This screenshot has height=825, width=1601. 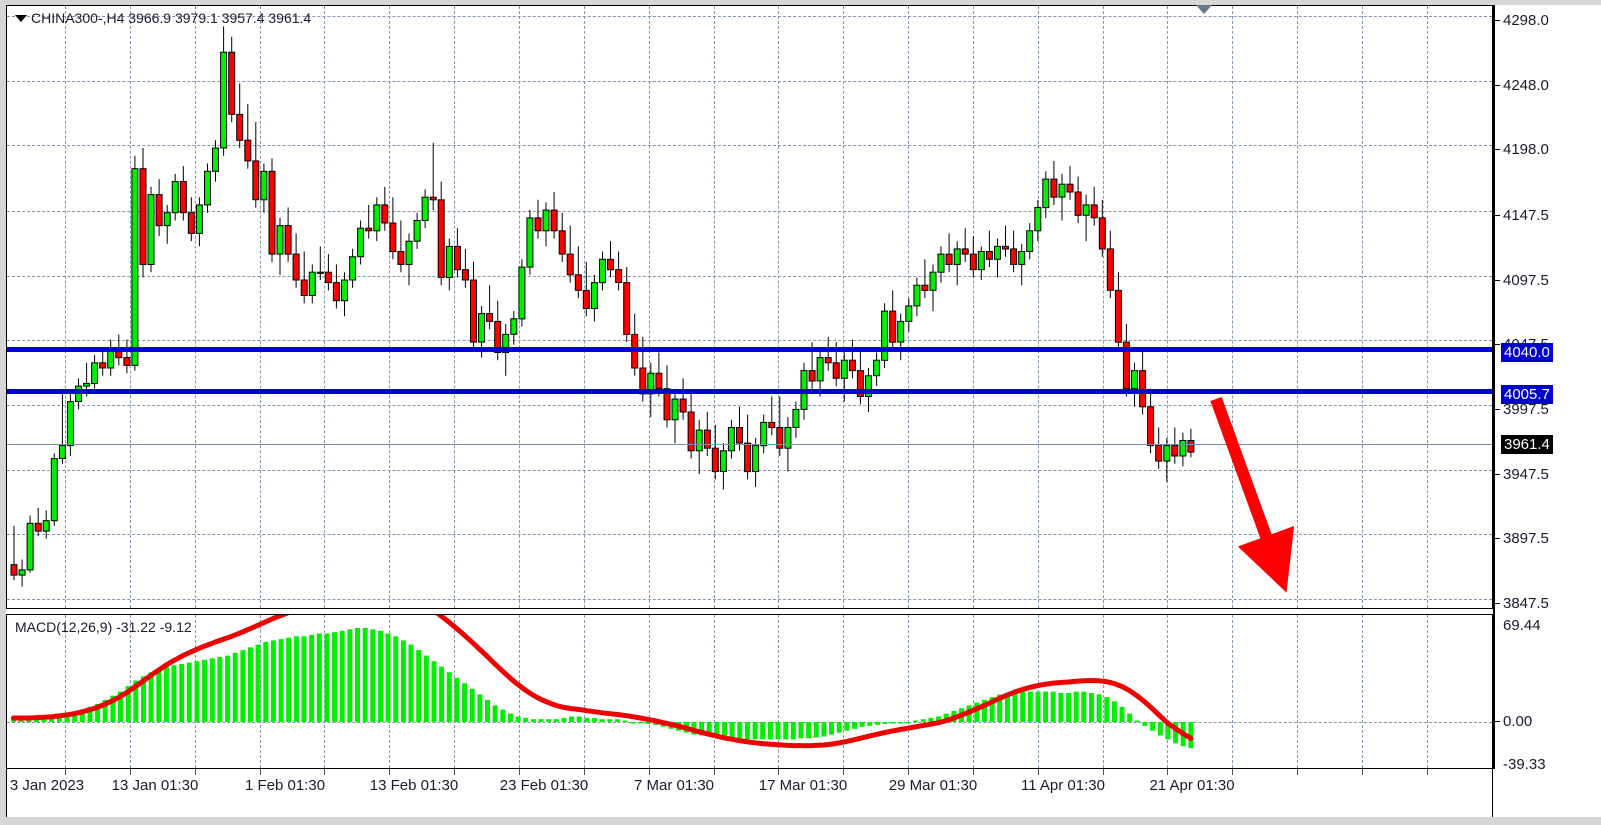 I want to click on time-cursor-marker, so click(x=1204, y=9).